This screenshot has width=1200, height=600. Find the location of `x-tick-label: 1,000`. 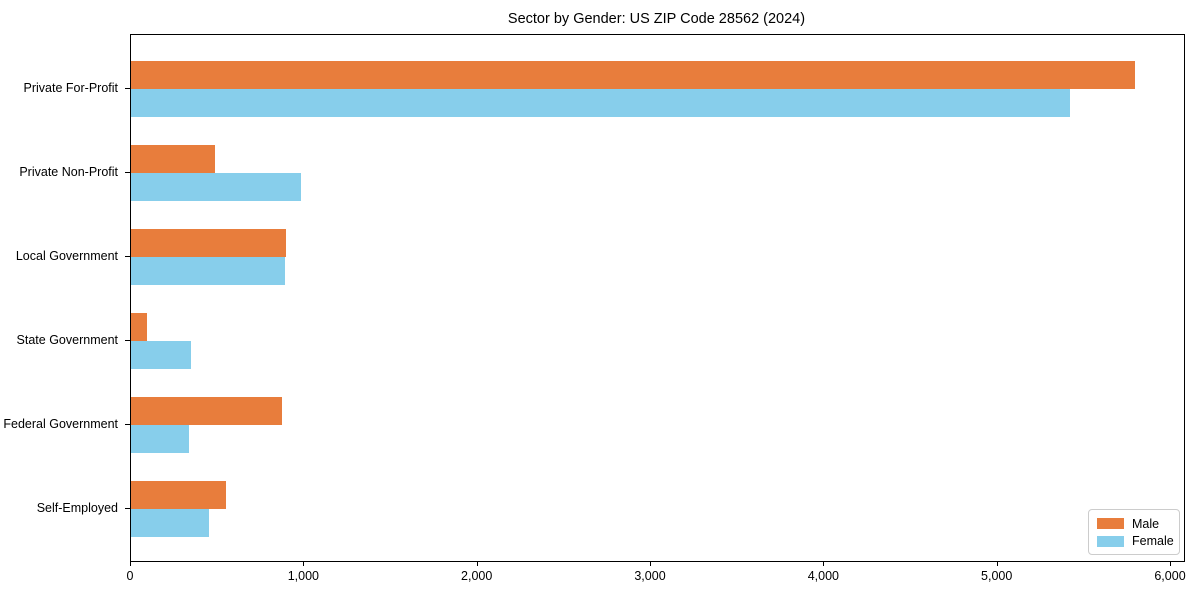

x-tick-label: 1,000 is located at coordinates (303, 576).